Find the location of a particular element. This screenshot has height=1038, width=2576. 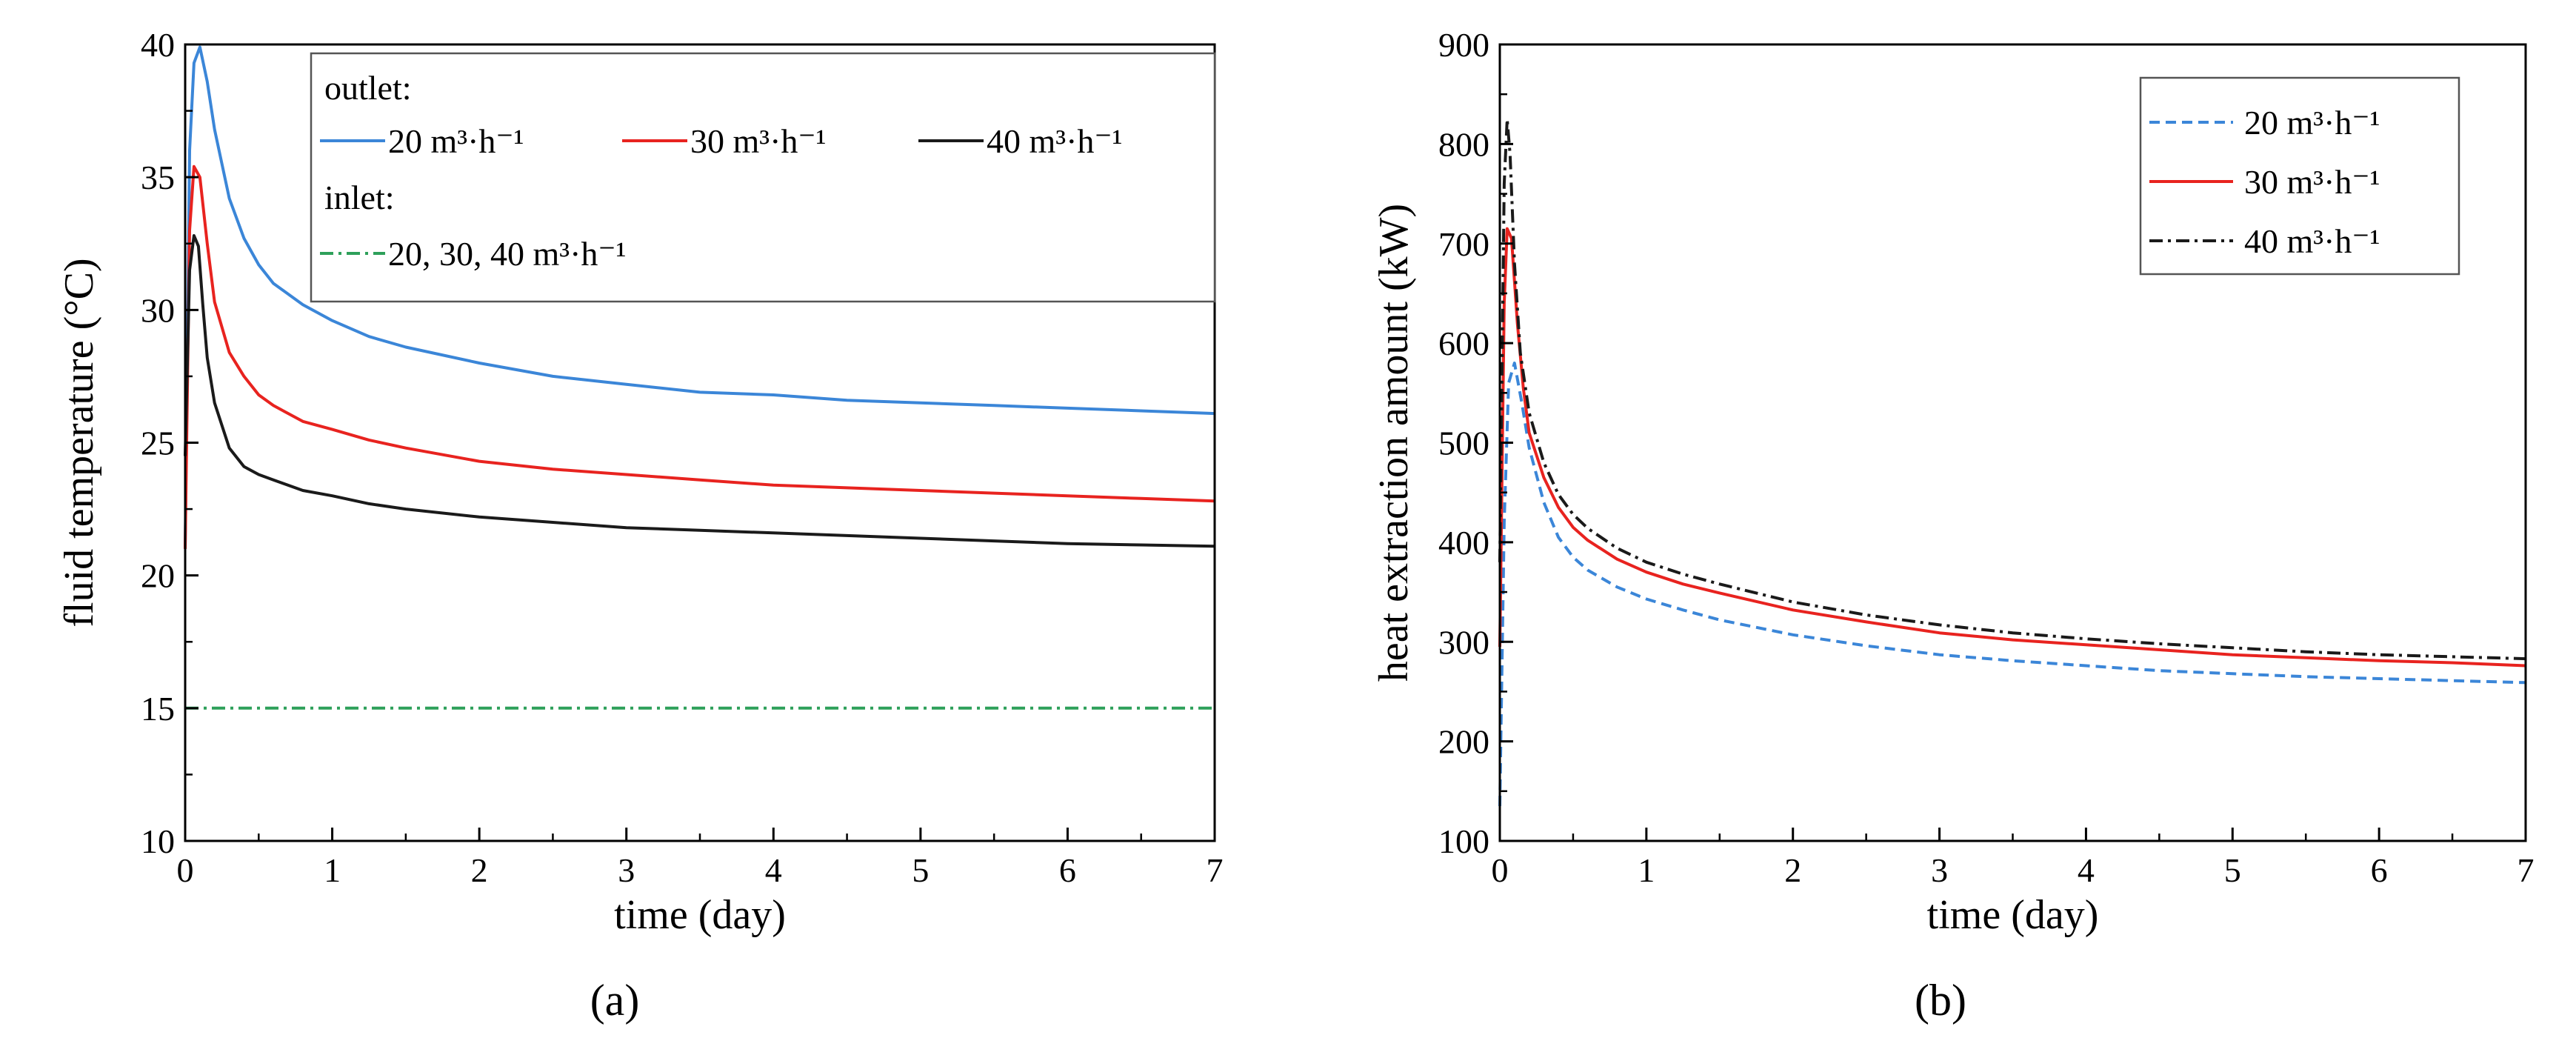

y-tick-label: 40 is located at coordinates (158, 45).